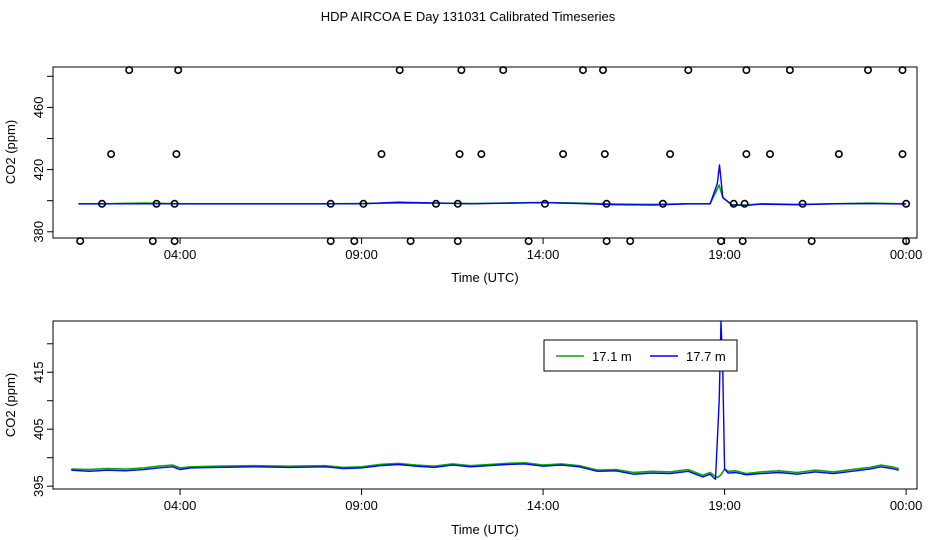 The width and height of the screenshot is (936, 540). I want to click on legend-box, so click(640, 355).